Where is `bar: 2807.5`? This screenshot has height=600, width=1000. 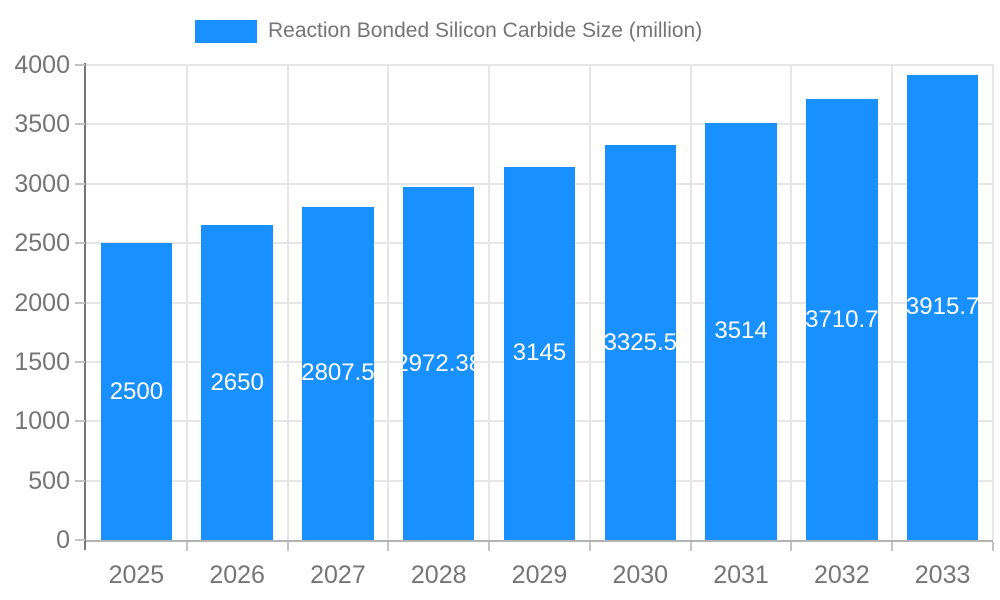 bar: 2807.5 is located at coordinates (338, 373).